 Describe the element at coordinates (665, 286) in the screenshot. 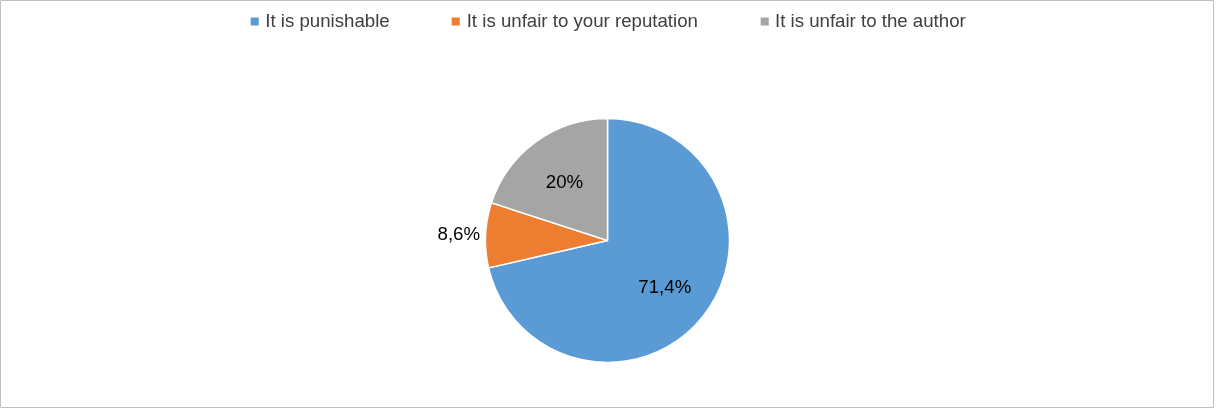

I see `data-label: 71,4%` at that location.